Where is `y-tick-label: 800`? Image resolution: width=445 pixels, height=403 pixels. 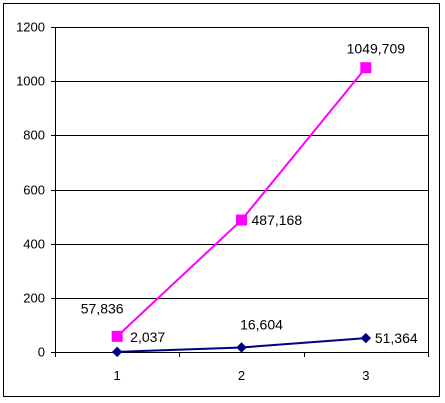
y-tick-label: 800 is located at coordinates (34, 135).